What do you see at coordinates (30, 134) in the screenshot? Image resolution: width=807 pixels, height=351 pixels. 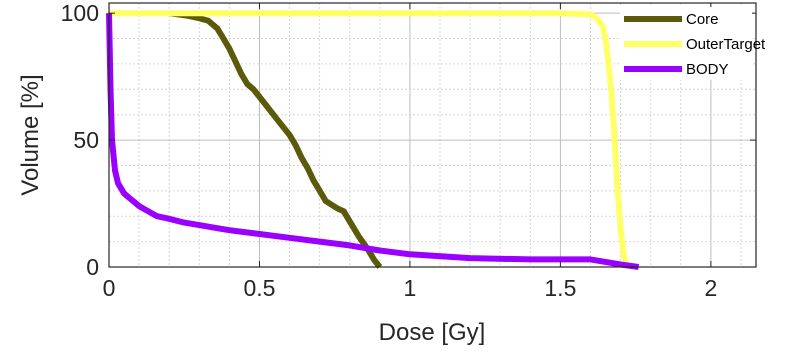 I see `y-axis-label: Volume [%]` at bounding box center [30, 134].